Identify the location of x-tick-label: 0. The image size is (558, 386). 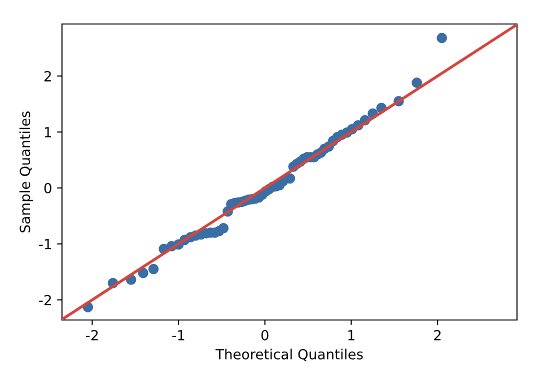
(264, 335).